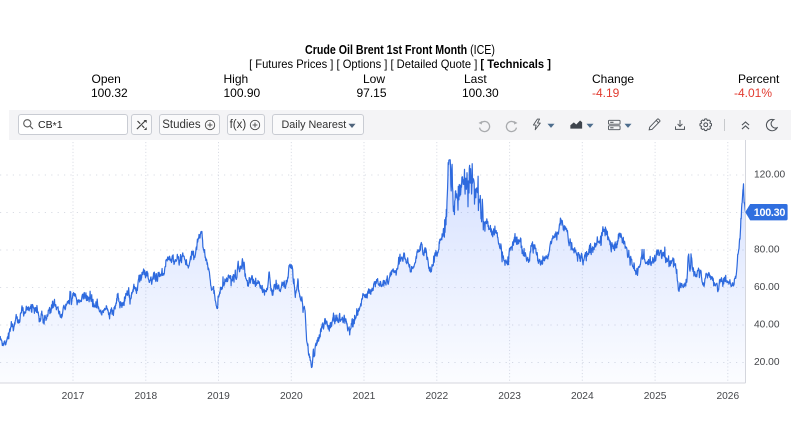 This screenshot has width=800, height=421. I want to click on svg-text: 20.00, so click(767, 362).